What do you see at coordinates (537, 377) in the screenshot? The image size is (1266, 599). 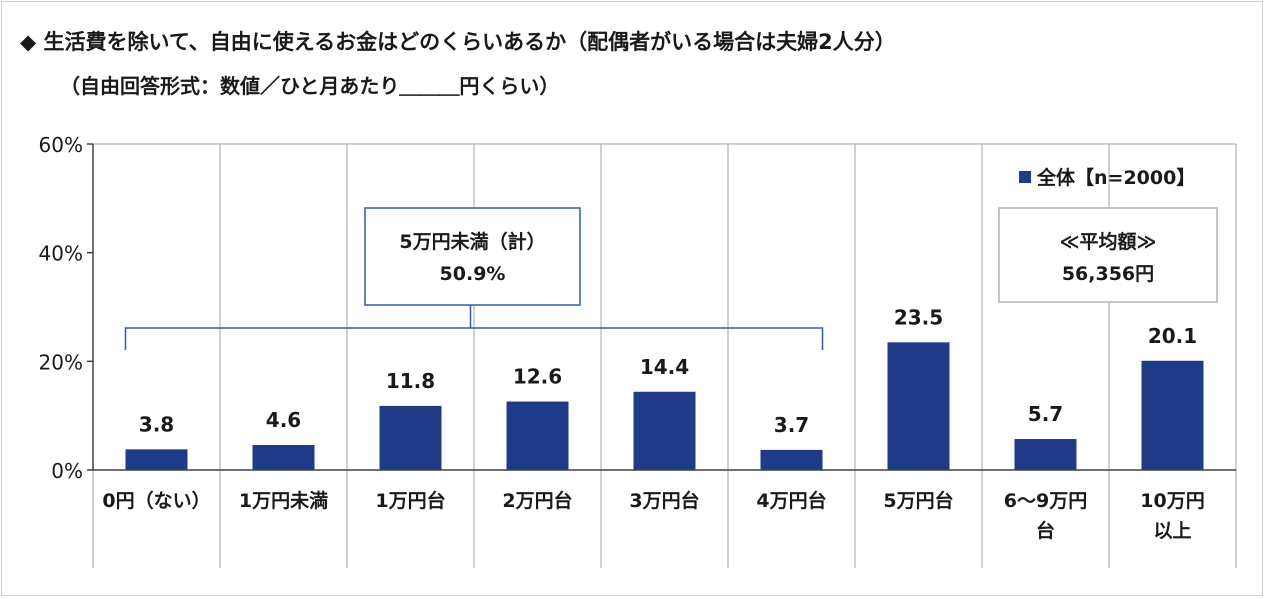 I see `bar-value-label: 12.6` at bounding box center [537, 377].